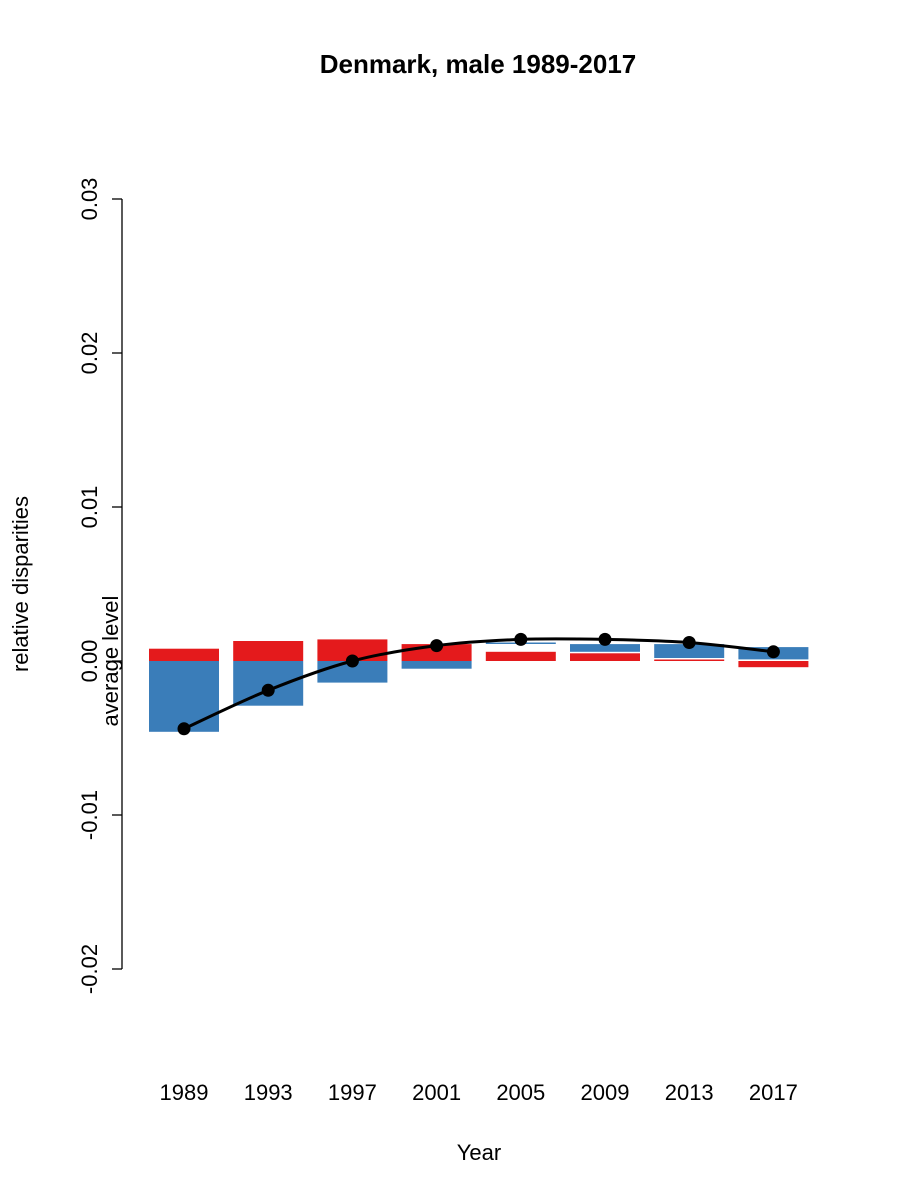  What do you see at coordinates (89, 815) in the screenshot?
I see `y-tick-label: -0.01` at bounding box center [89, 815].